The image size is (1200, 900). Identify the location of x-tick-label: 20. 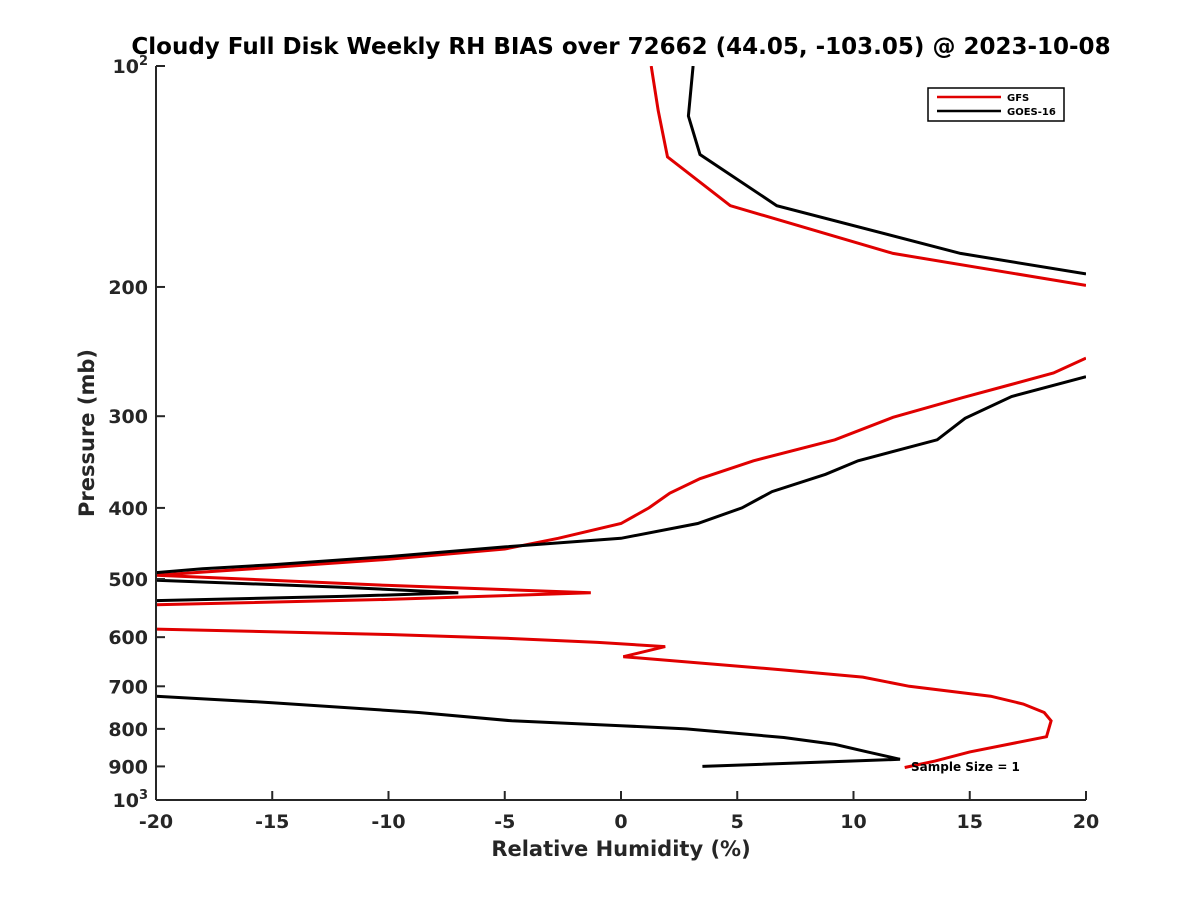
(1086, 822).